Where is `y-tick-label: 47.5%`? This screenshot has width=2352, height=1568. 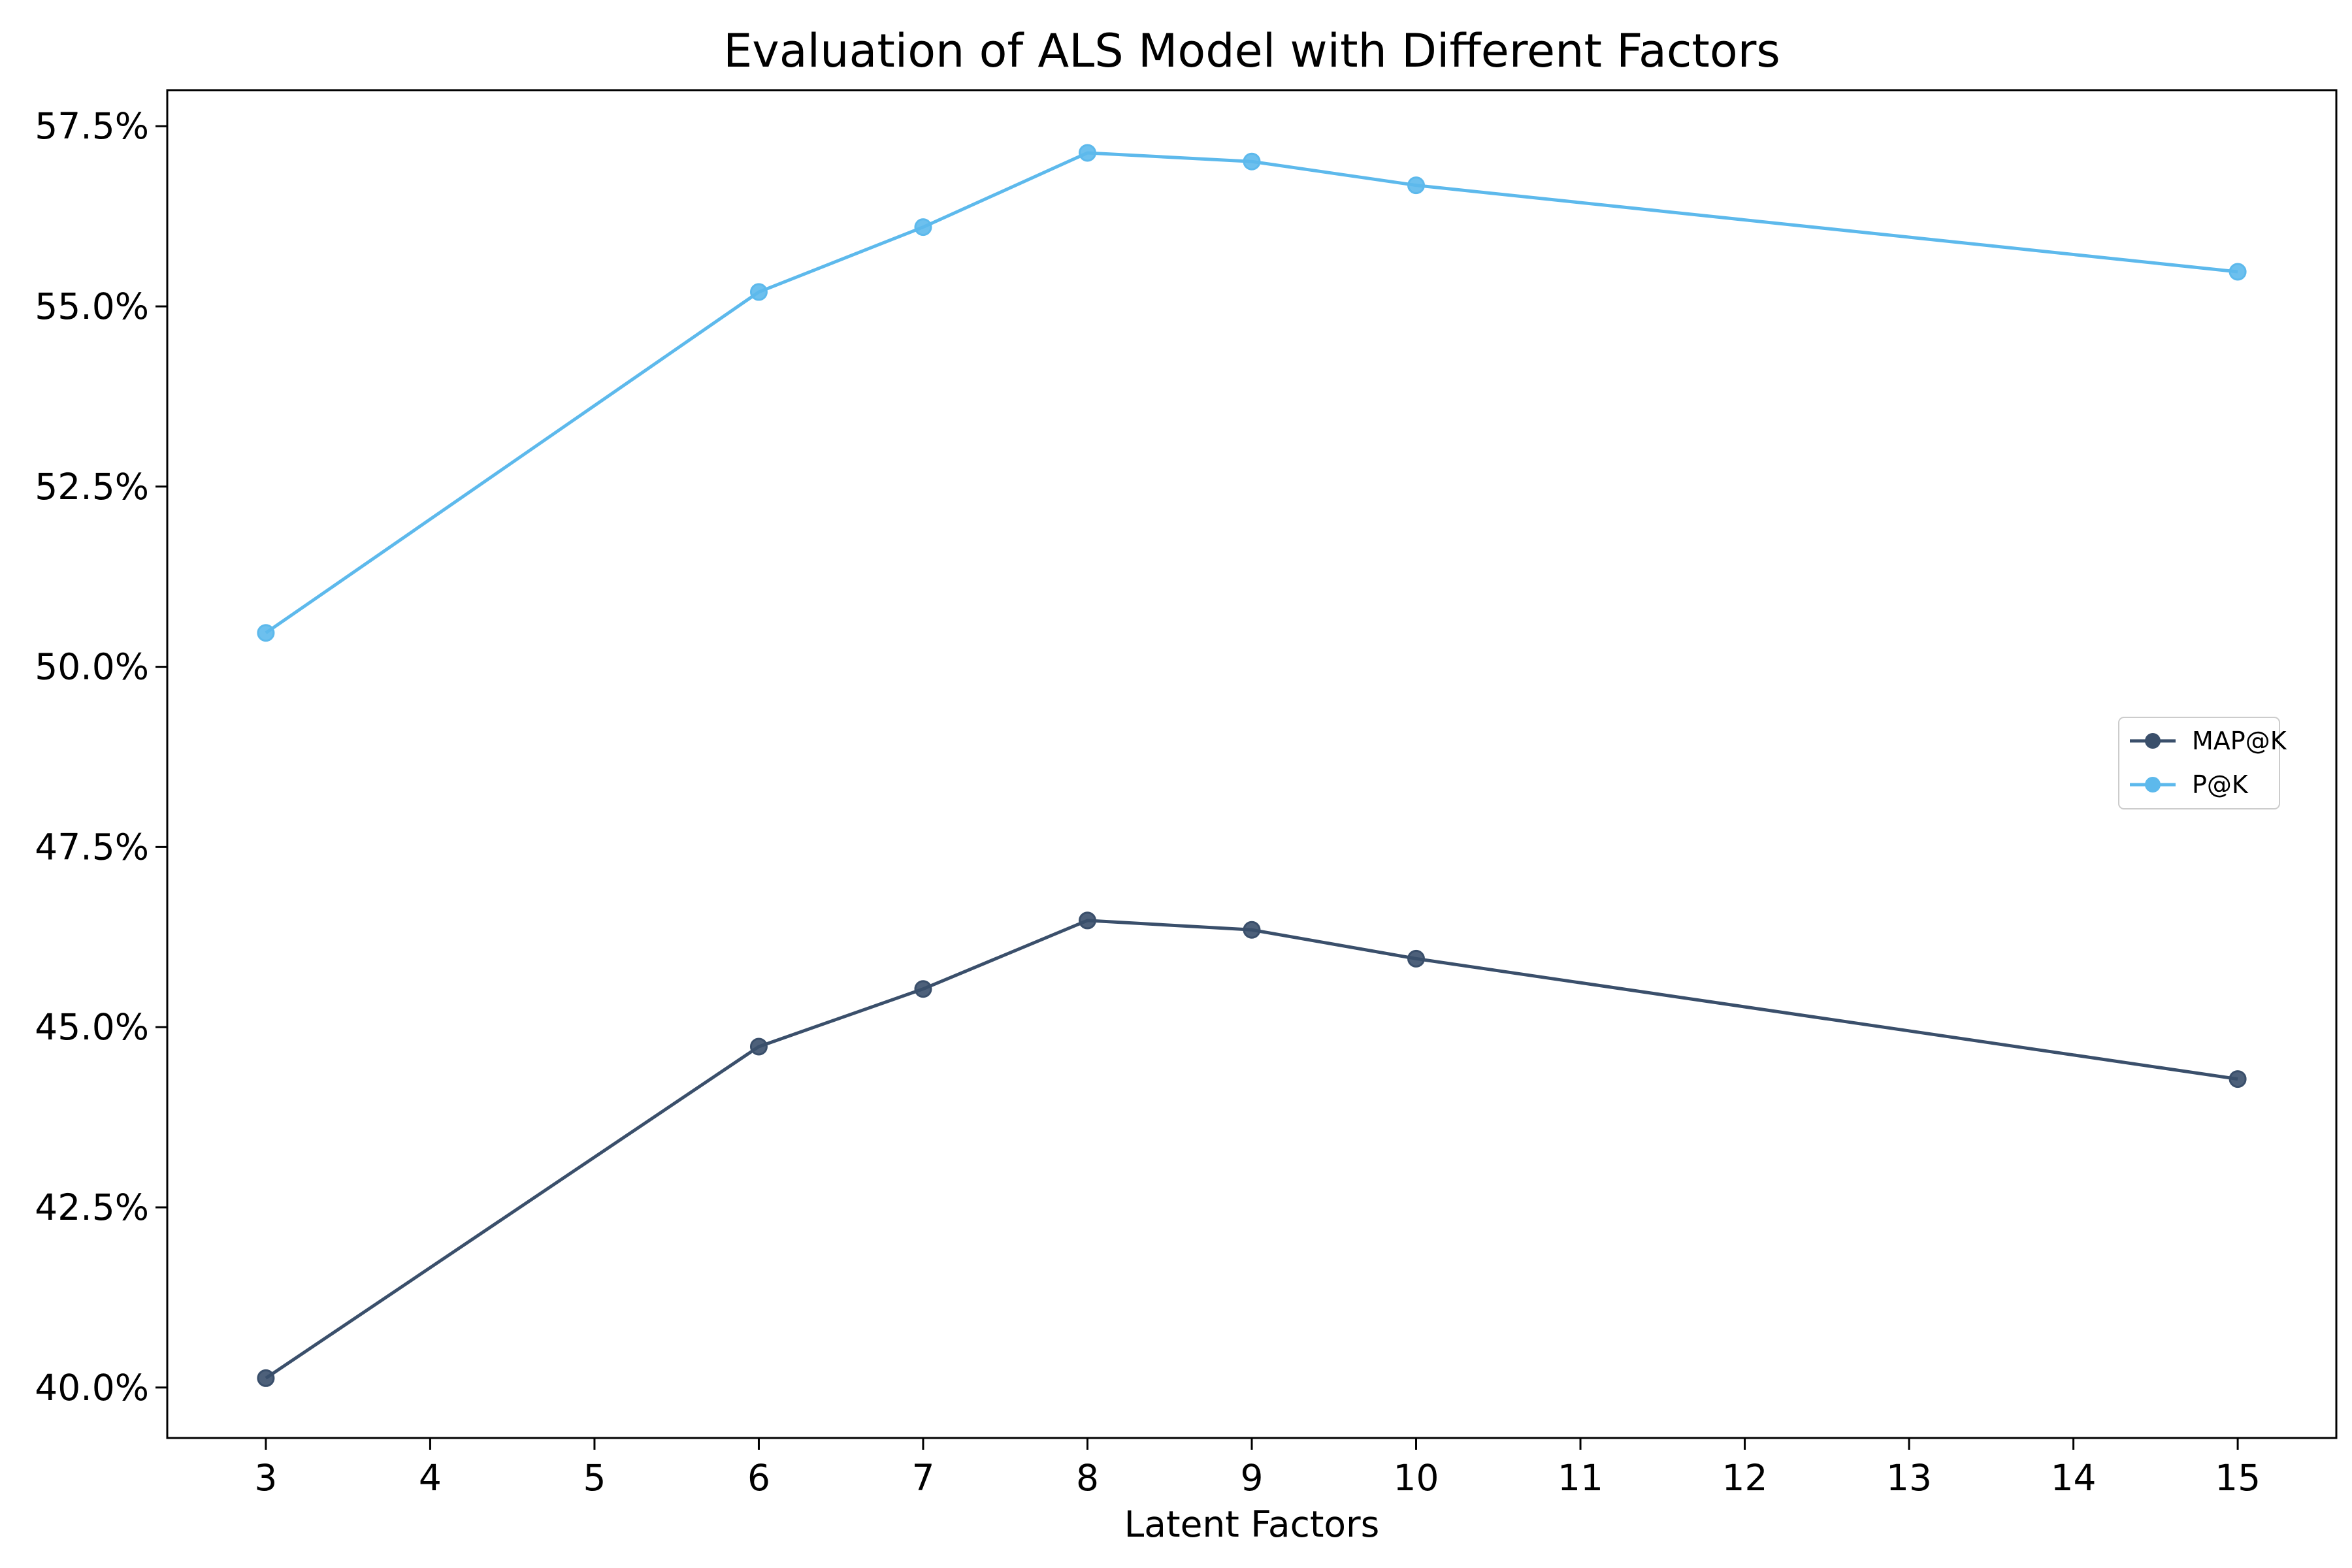 y-tick-label: 47.5% is located at coordinates (92, 847).